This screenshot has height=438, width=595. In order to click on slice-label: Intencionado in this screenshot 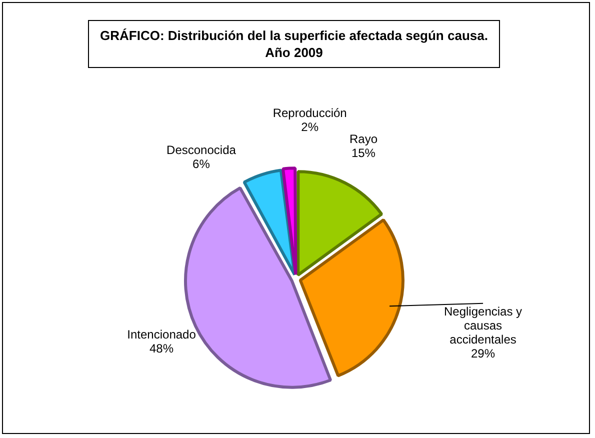, I will do `click(161, 335)`.